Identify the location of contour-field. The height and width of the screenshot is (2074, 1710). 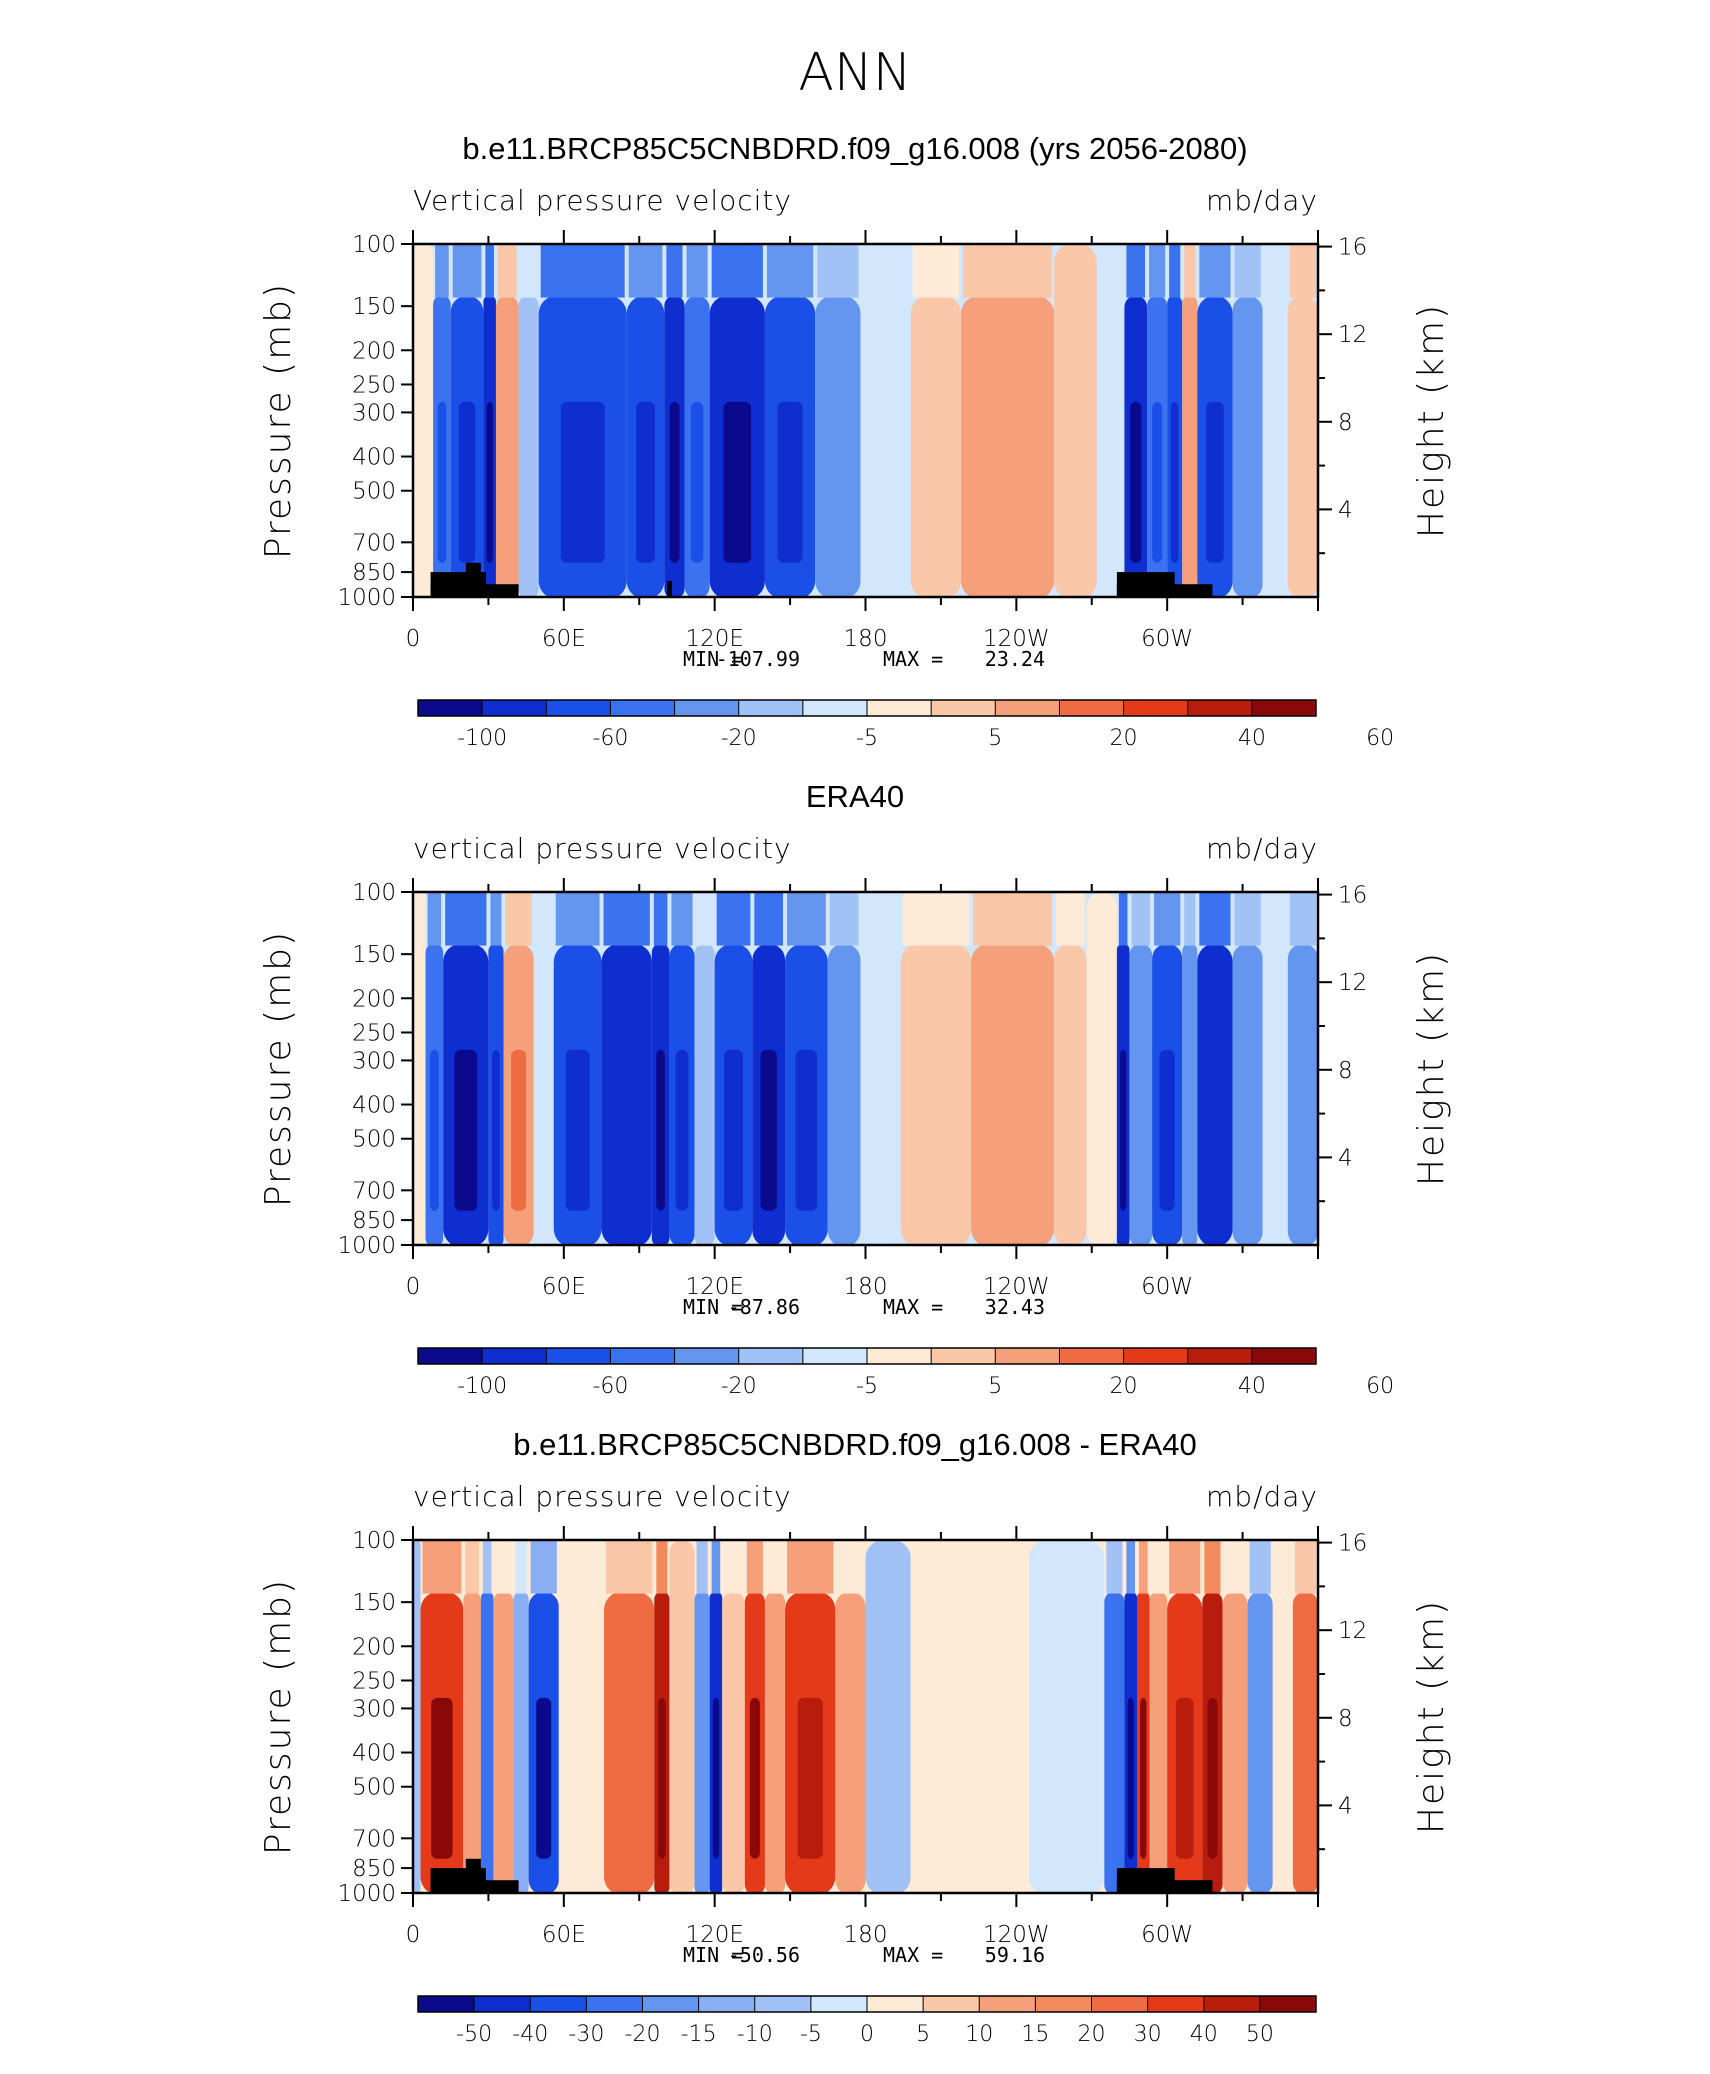
(865, 1068).